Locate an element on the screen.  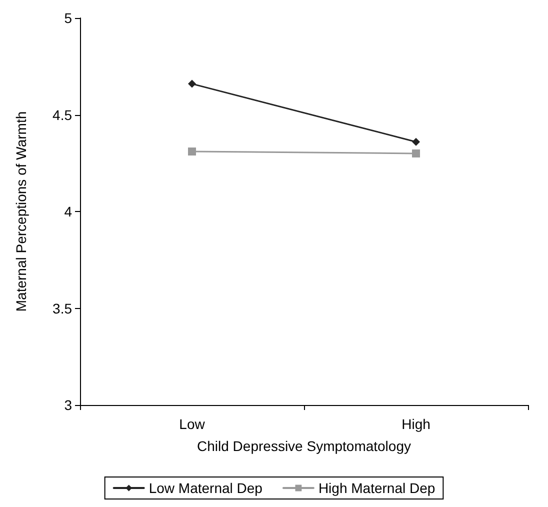
x-tick-label: Low is located at coordinates (192, 424).